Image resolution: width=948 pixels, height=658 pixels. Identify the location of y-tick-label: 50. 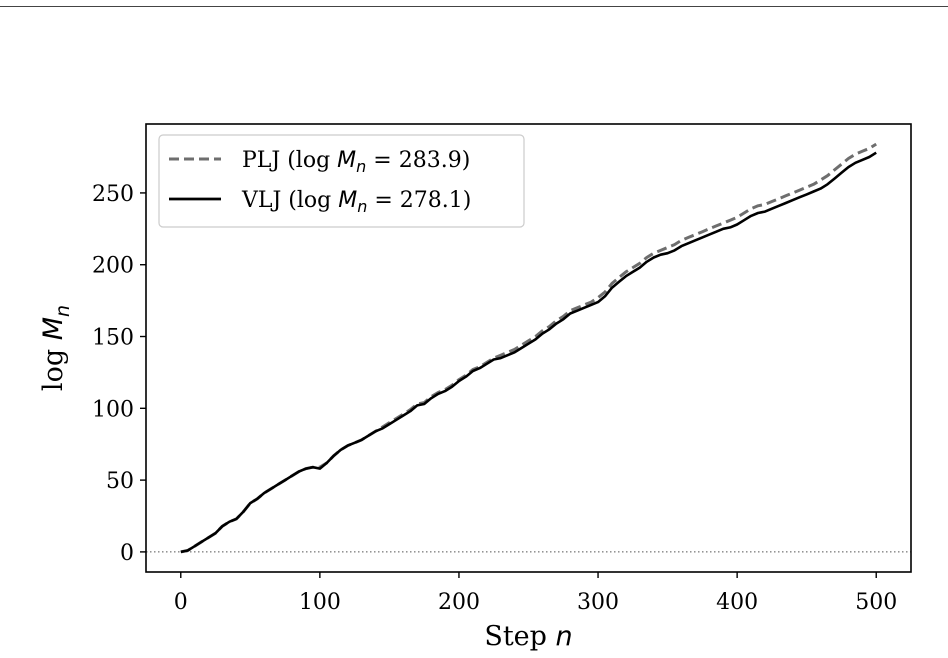
(120, 481).